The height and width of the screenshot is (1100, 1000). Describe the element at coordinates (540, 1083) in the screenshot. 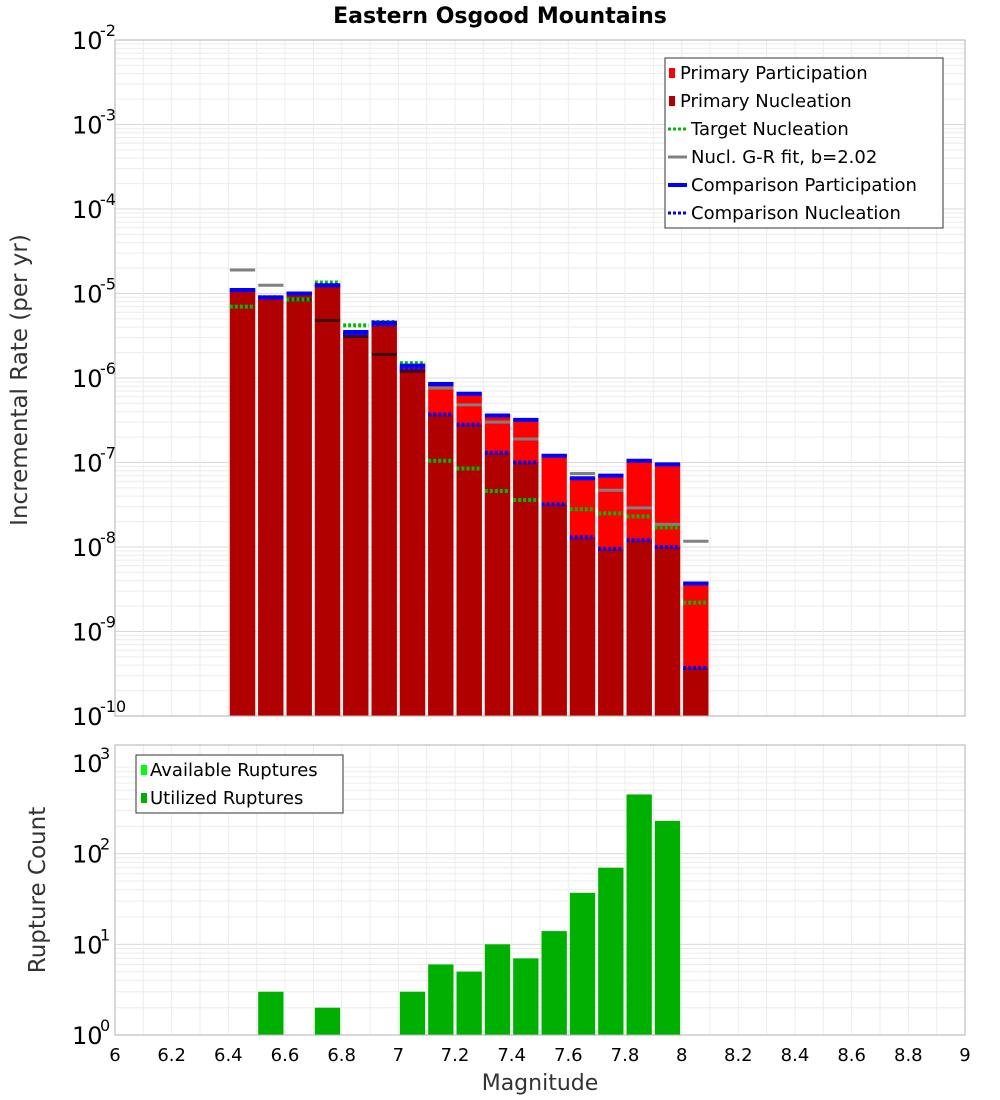

I see `x-axis-label: Magnitude` at that location.